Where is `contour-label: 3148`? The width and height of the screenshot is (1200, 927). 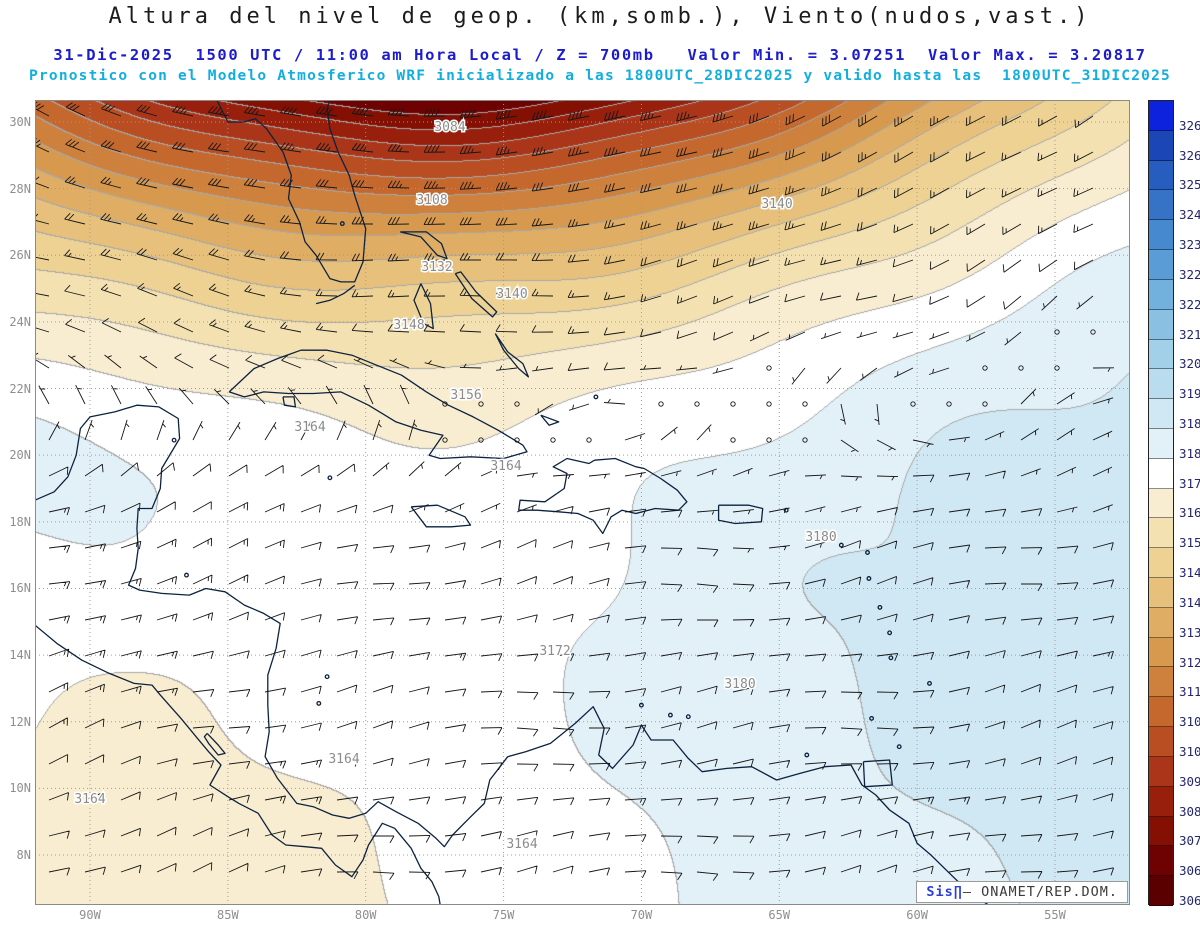
contour-label: 3148 is located at coordinates (408, 325).